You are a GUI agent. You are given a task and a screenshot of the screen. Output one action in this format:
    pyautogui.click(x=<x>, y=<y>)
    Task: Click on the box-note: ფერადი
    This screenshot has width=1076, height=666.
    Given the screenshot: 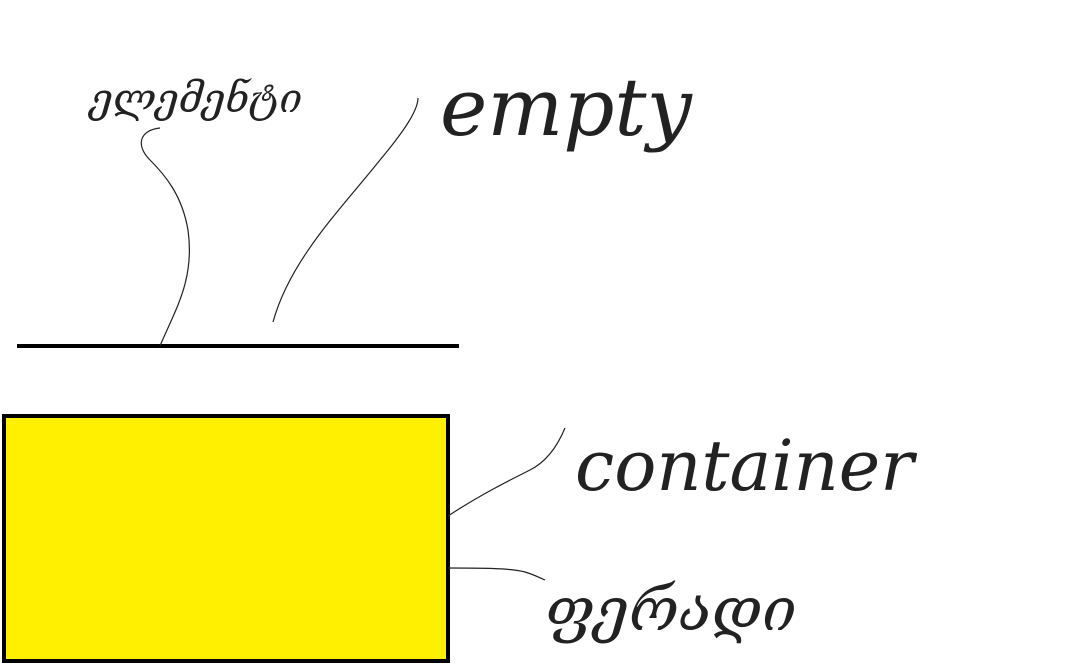 What is the action you would take?
    pyautogui.click(x=671, y=610)
    